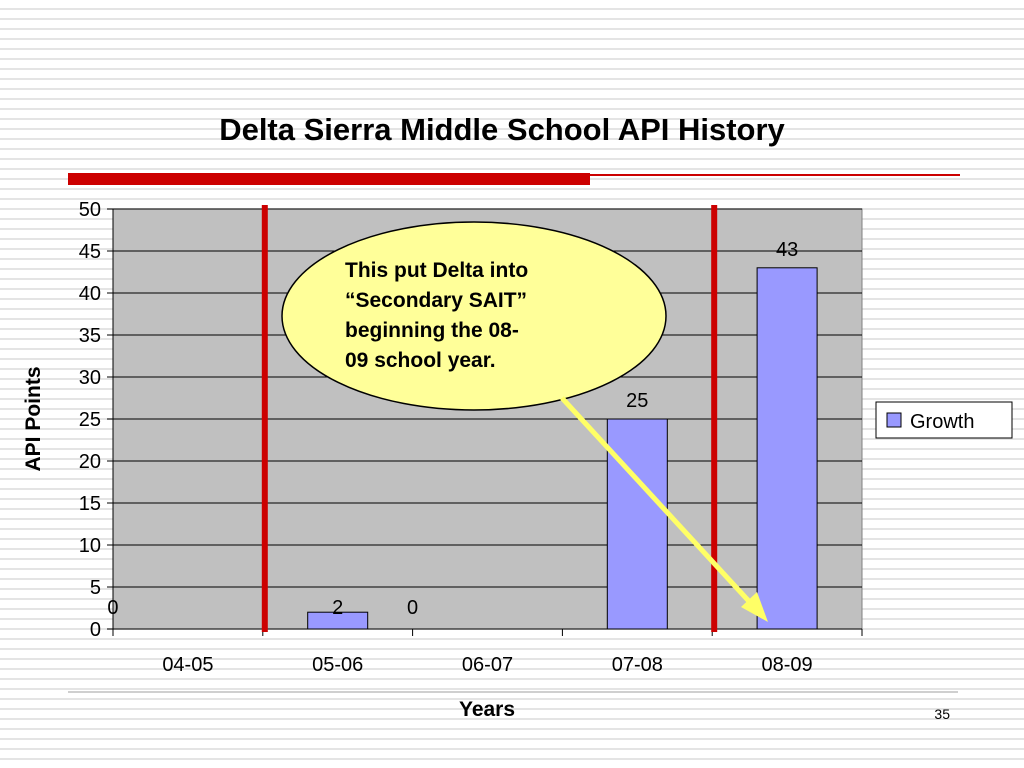 The image size is (1024, 768). Describe the element at coordinates (90, 546) in the screenshot. I see `y-tick-label: 10` at that location.